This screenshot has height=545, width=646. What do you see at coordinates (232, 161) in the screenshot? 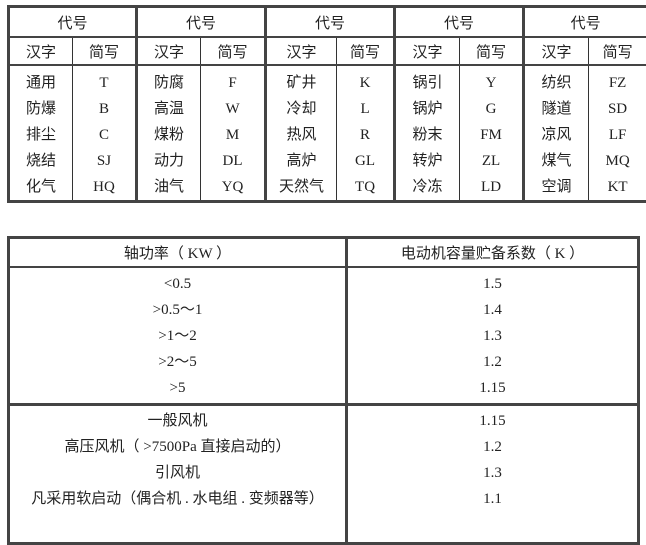
I see `abbreviation: DL` at bounding box center [232, 161].